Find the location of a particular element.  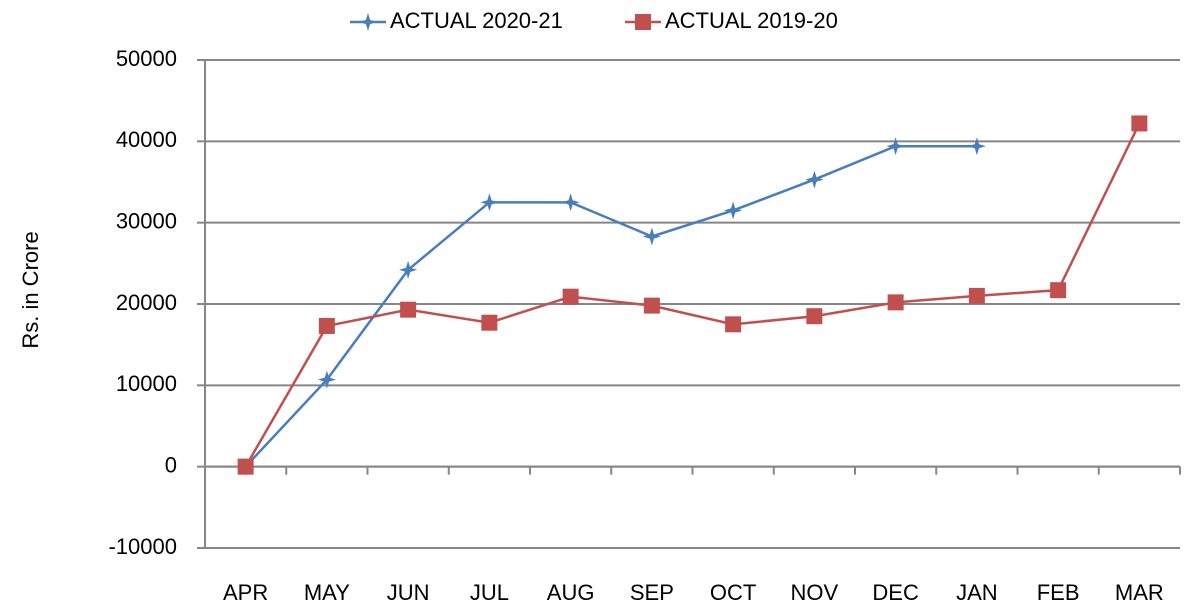

x-tick-label: NOV is located at coordinates (815, 592).